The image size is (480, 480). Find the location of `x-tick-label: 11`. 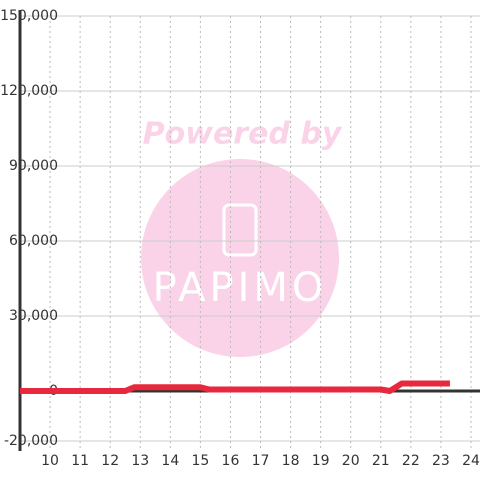

x-tick-label: 11 is located at coordinates (80, 461).